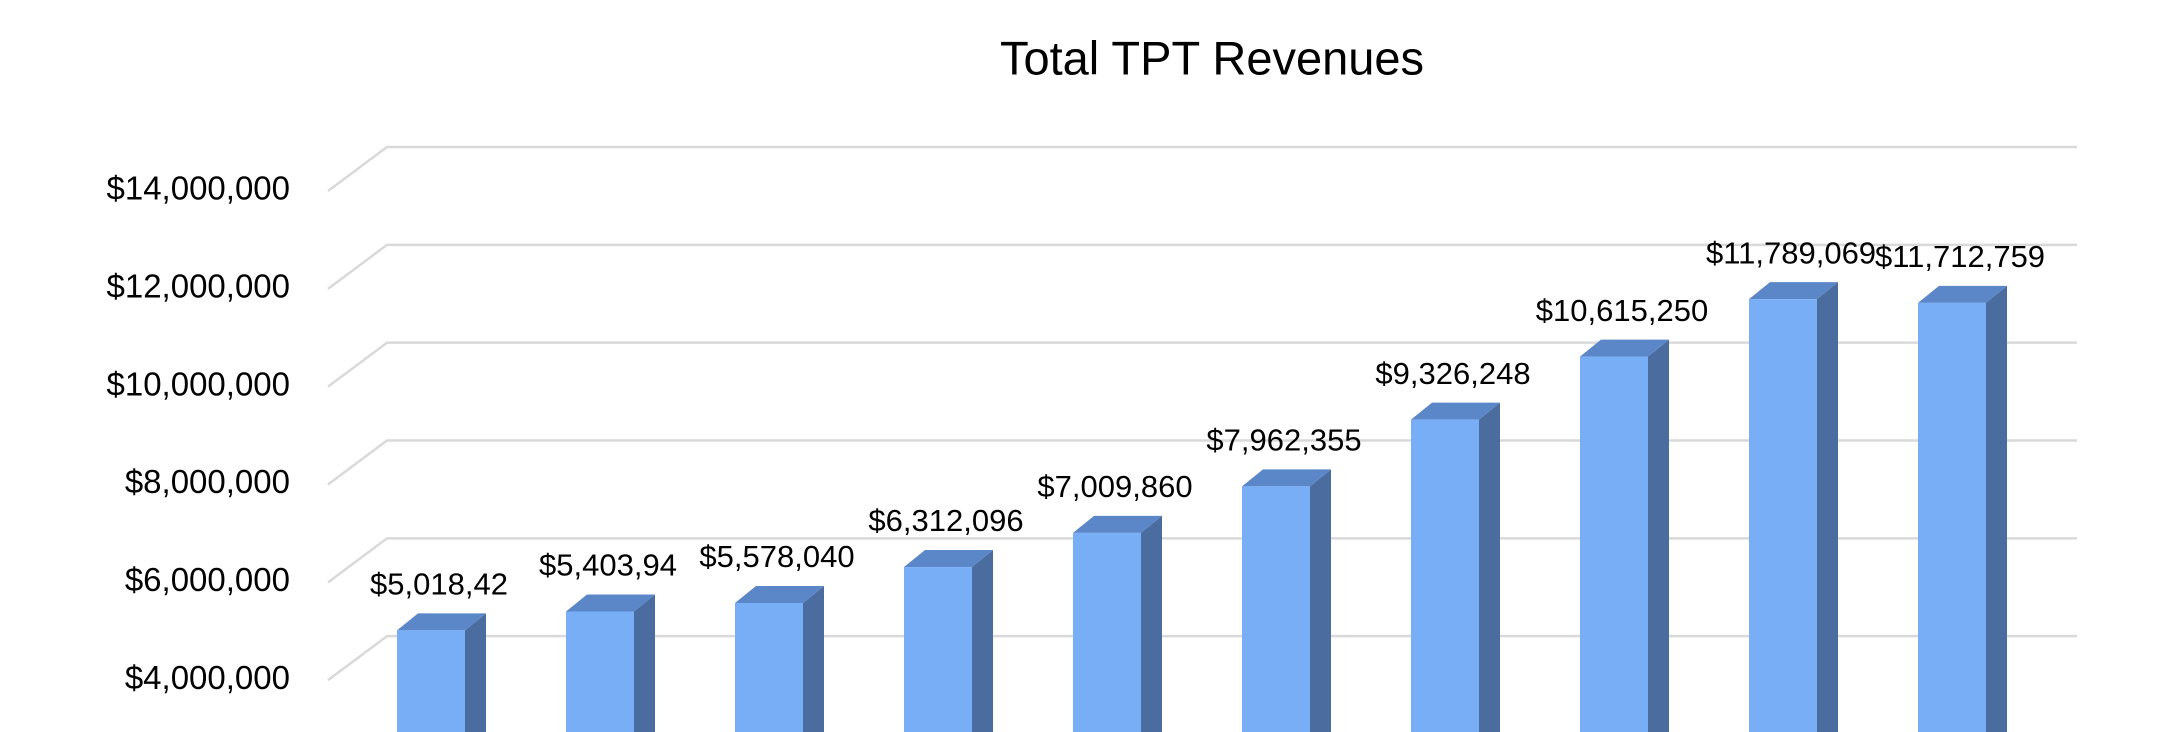 This screenshot has height=732, width=2167. Describe the element at coordinates (207, 481) in the screenshot. I see `y-tick-label: $8,000,000` at that location.